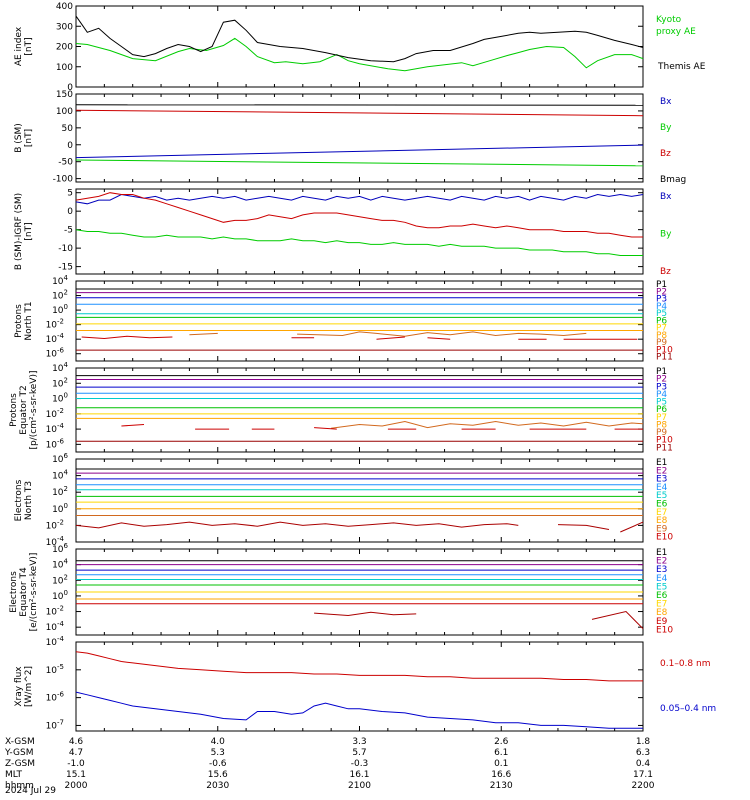  What do you see at coordinates (681, 67) in the screenshot?
I see `legend-label: Themis AE` at bounding box center [681, 67].